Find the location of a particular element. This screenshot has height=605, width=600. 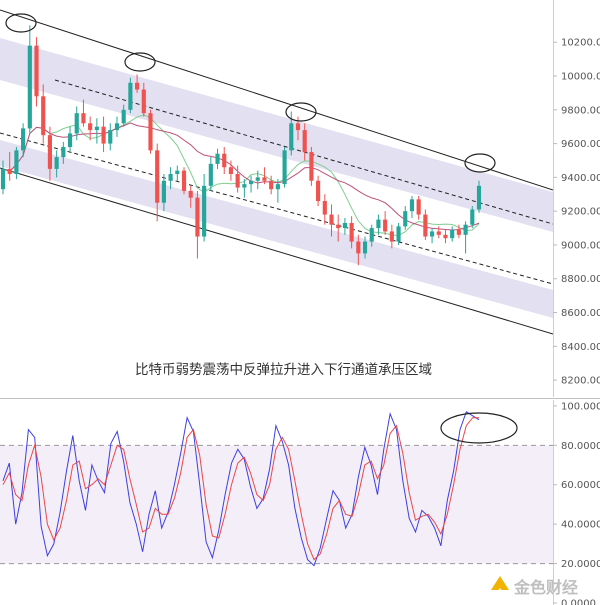

y-tick-label: 9800.00 is located at coordinates (580, 110).